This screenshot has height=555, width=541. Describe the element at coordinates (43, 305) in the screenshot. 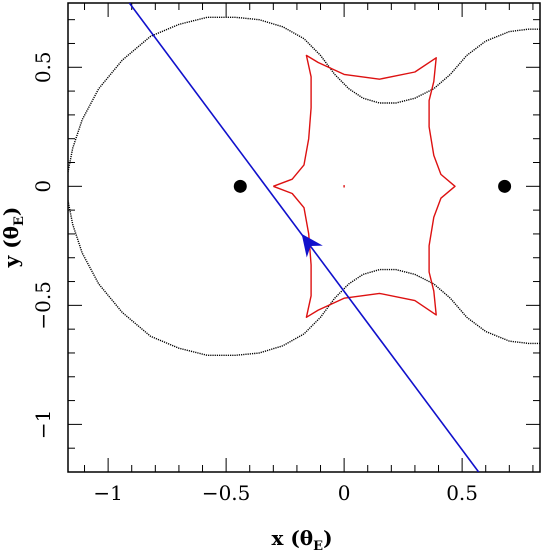

I see `y-tick-label: −0.5` at that location.